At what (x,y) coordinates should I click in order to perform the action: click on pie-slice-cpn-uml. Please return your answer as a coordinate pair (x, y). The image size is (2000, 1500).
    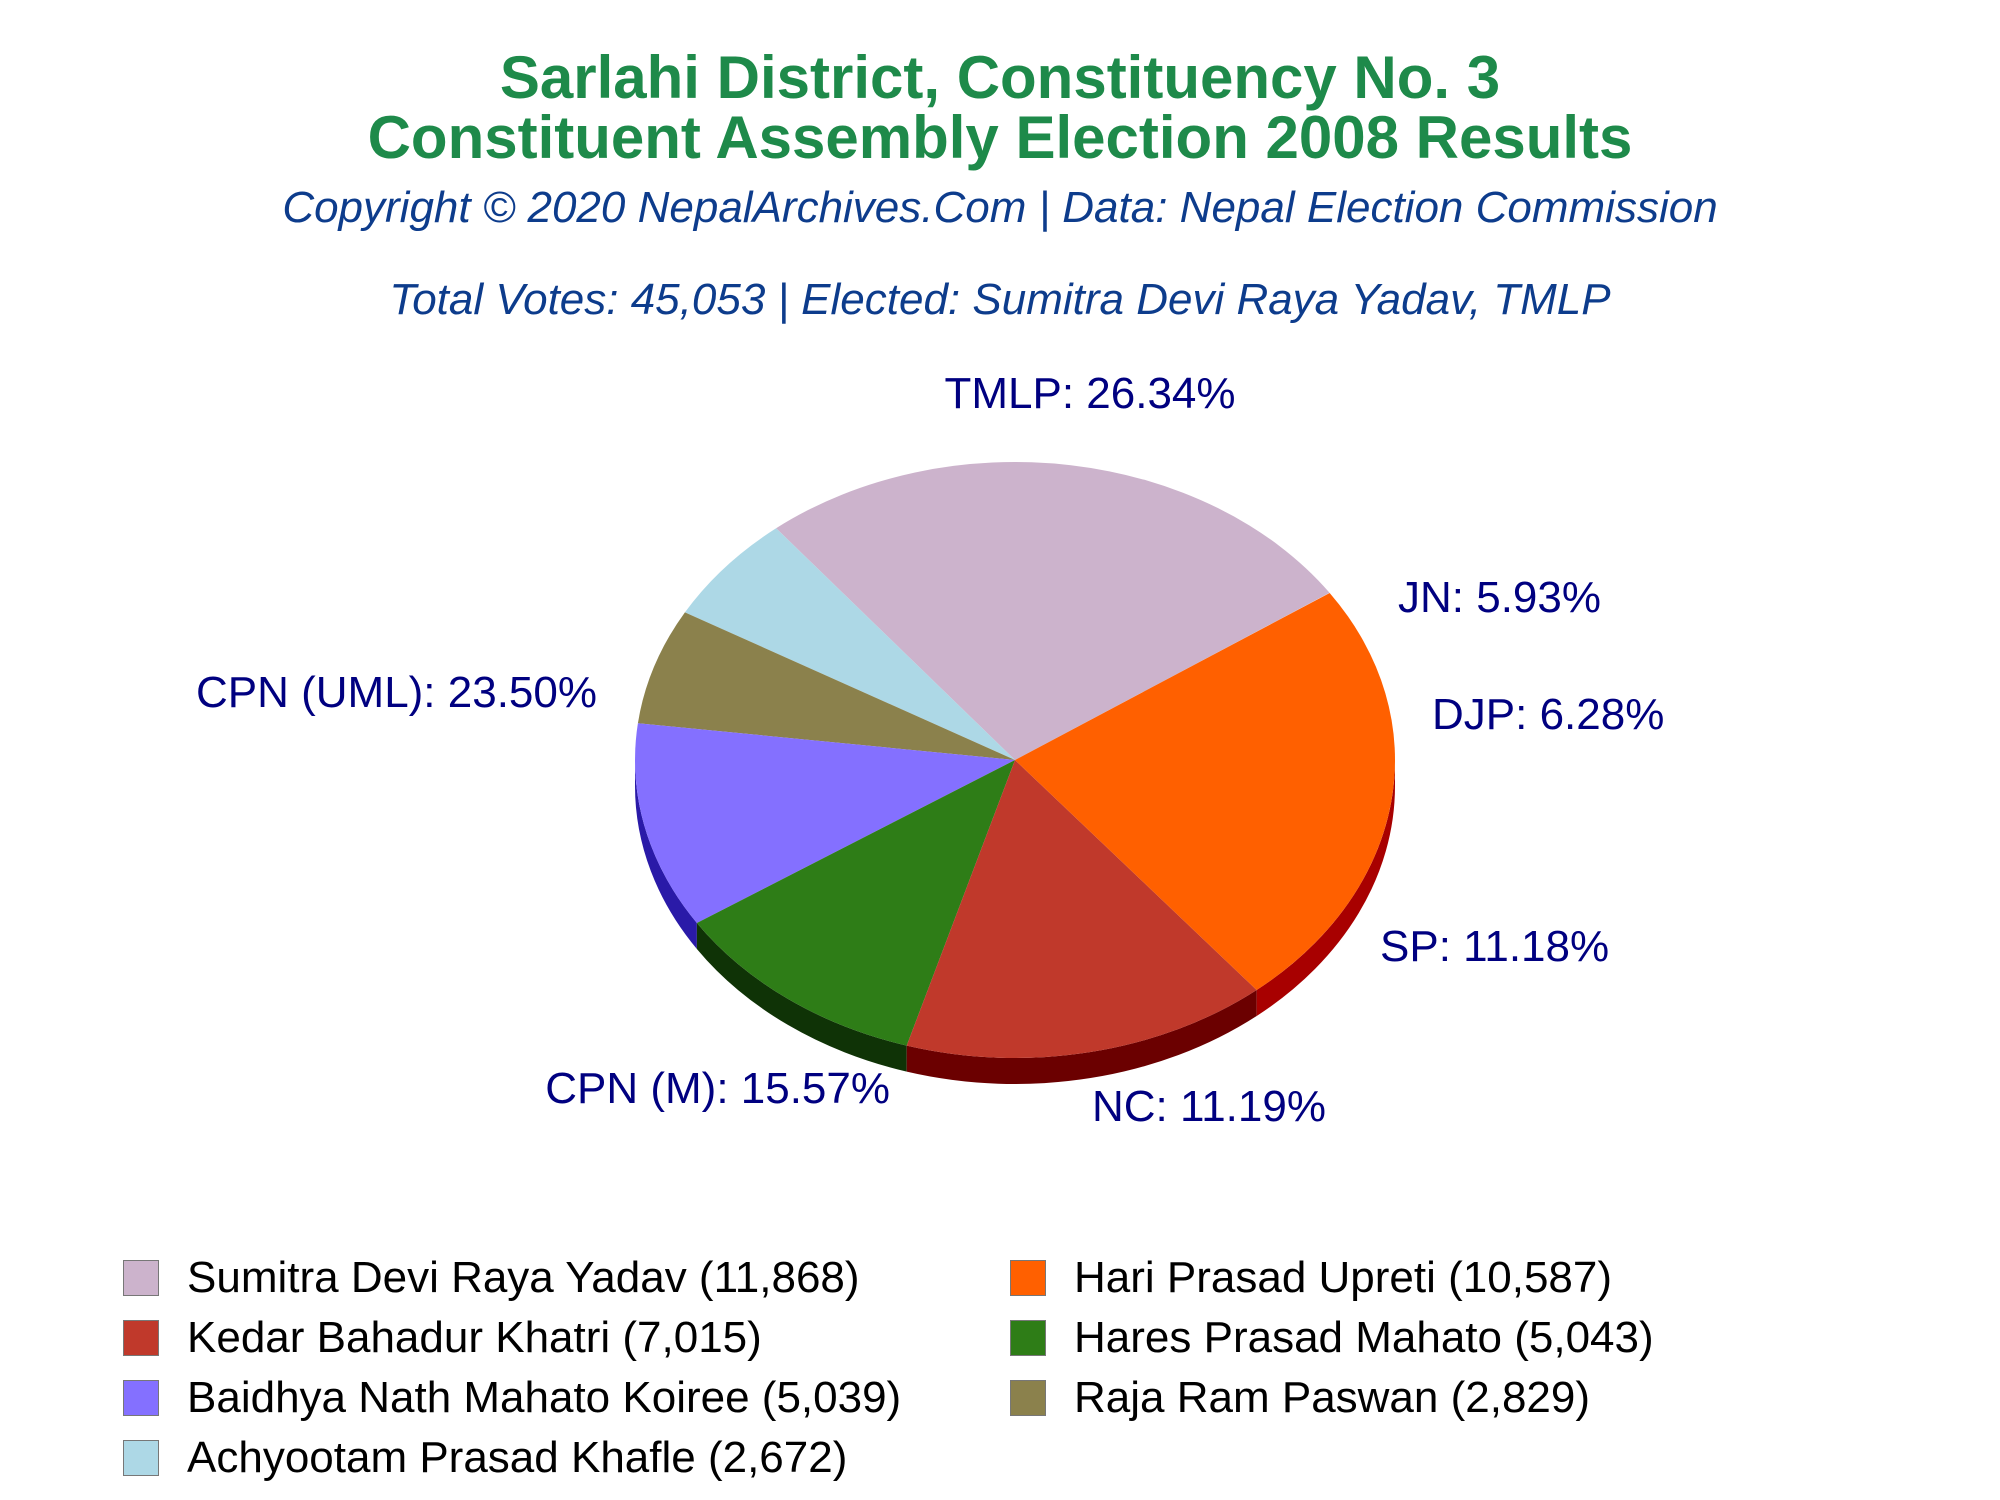
    Looking at the image, I should click on (1205, 791).